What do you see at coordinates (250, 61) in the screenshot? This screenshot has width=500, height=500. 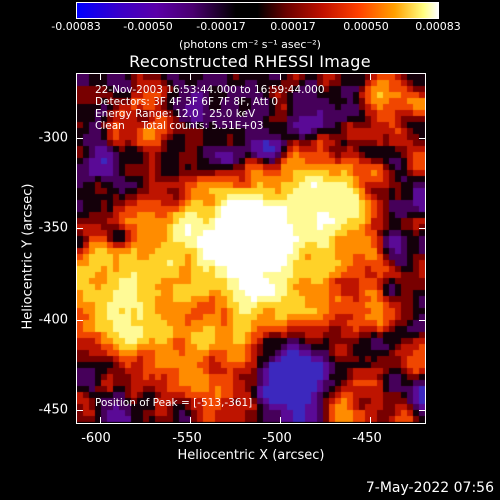 I see `image-title: Reconstructed RHESSI Image` at bounding box center [250, 61].